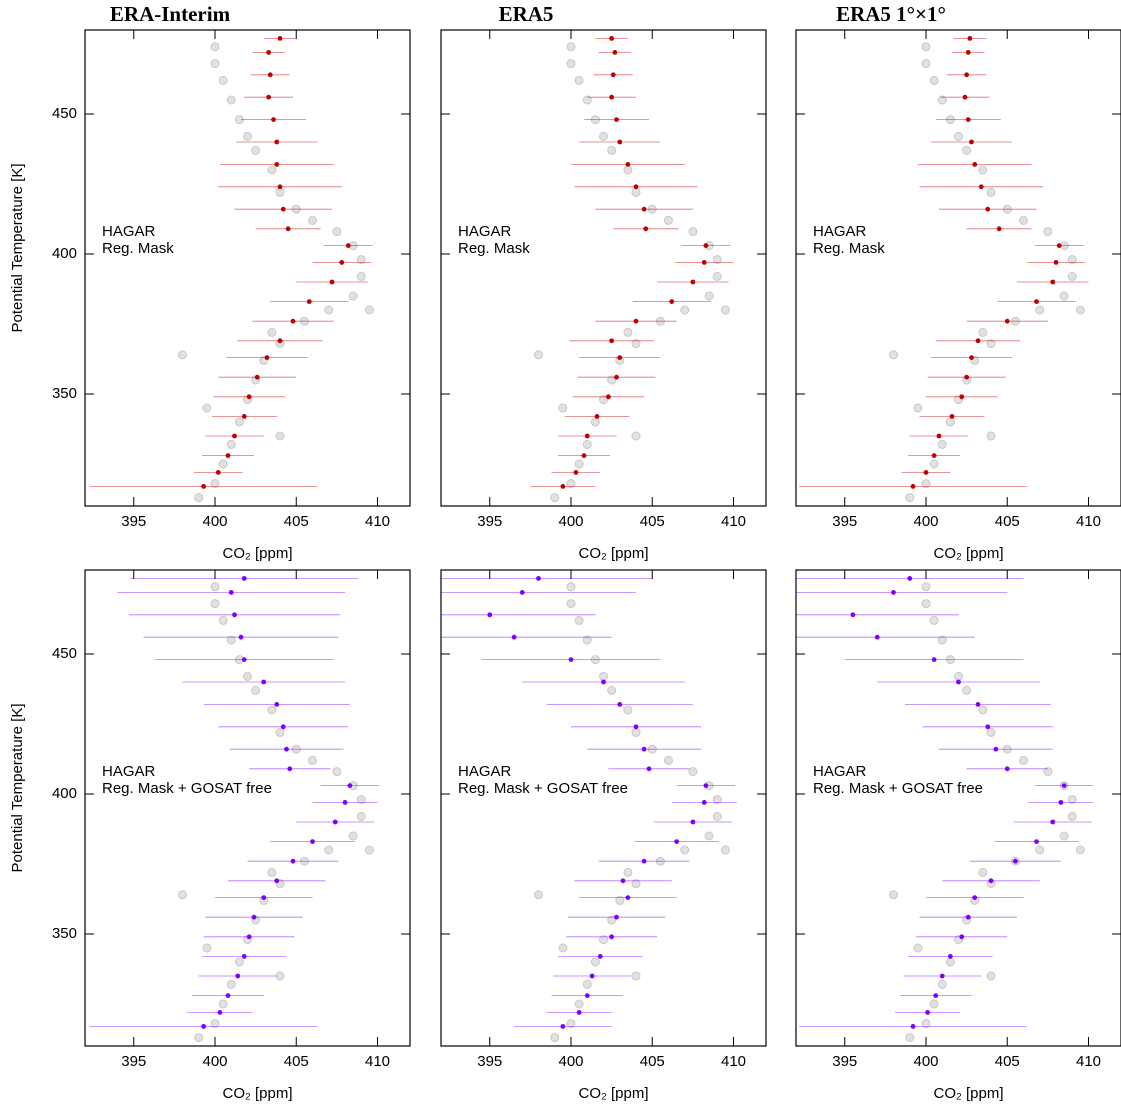  Describe the element at coordinates (1007, 521) in the screenshot. I see `x-tick-label: 405` at that location.